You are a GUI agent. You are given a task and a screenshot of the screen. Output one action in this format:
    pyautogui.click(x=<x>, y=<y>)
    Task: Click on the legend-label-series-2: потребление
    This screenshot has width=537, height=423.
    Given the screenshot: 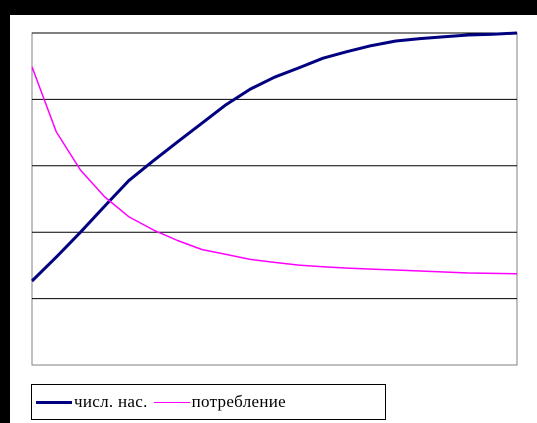 What is the action you would take?
    pyautogui.click(x=238, y=401)
    